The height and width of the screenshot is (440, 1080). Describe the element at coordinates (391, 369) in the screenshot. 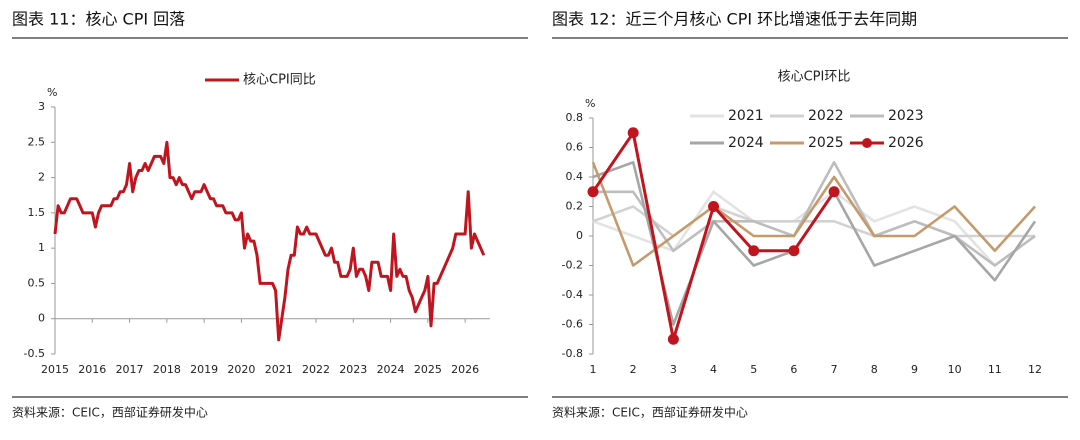

I see `x-tick-label: 2024` at that location.